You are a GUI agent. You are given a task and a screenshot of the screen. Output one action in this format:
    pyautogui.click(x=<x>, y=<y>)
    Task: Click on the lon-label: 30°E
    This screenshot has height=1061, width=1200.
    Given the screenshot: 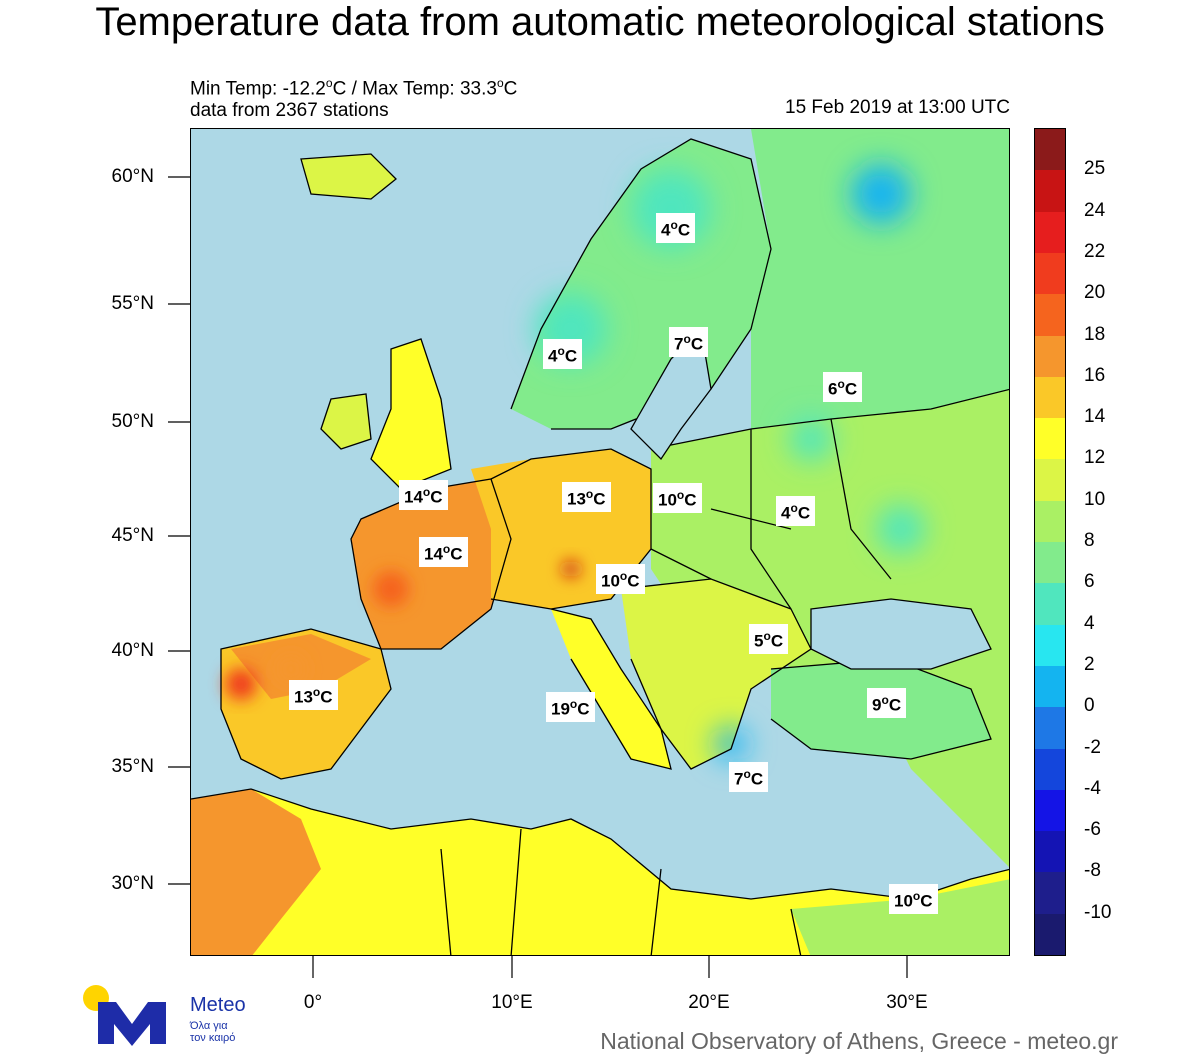 What is the action you would take?
    pyautogui.click(x=907, y=1002)
    